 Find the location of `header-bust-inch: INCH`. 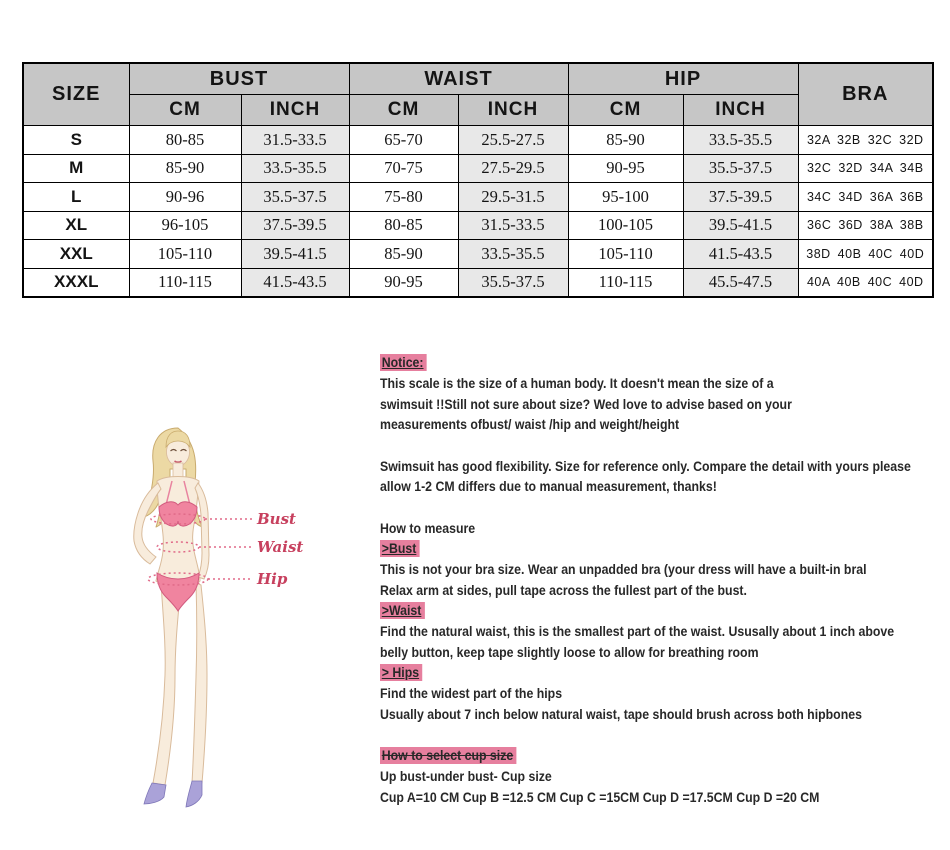

header-bust-inch: INCH is located at coordinates (295, 110).